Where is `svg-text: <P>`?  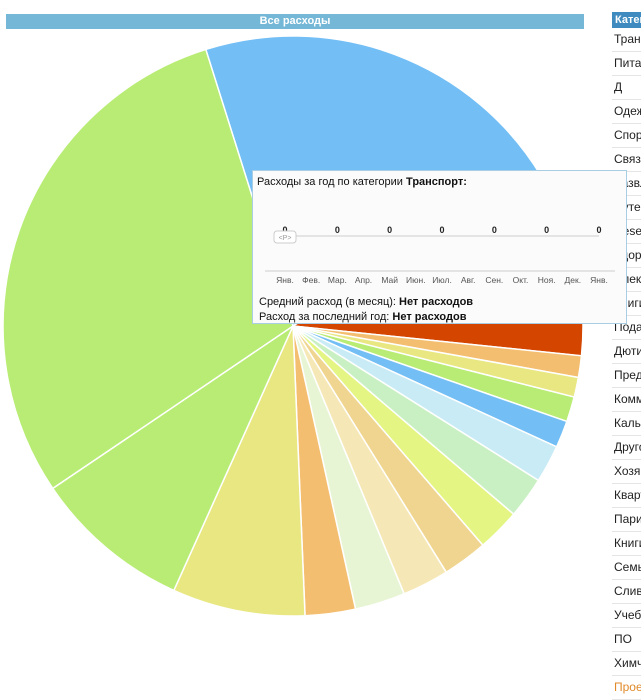
svg-text: <P> is located at coordinates (285, 238).